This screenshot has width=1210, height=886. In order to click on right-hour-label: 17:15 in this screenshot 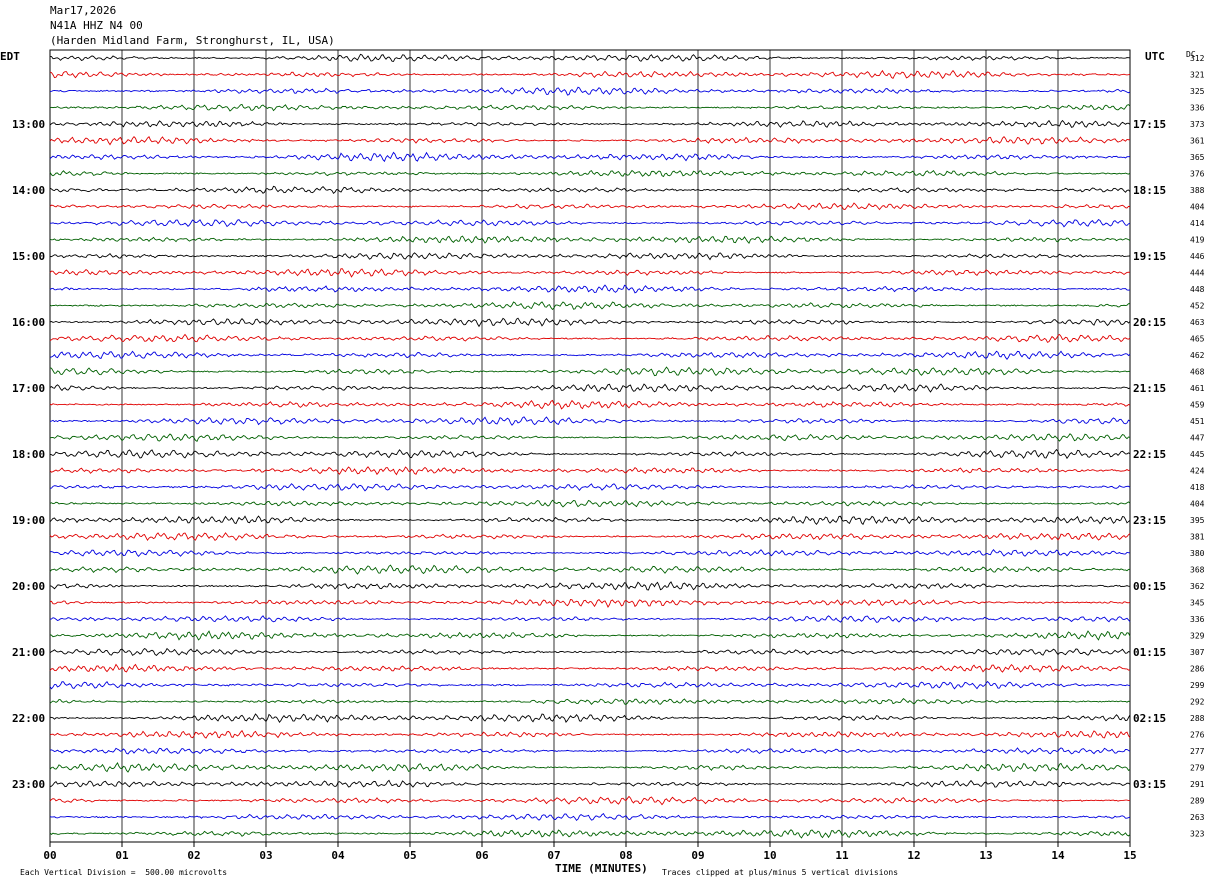, I will do `click(1149, 124)`.